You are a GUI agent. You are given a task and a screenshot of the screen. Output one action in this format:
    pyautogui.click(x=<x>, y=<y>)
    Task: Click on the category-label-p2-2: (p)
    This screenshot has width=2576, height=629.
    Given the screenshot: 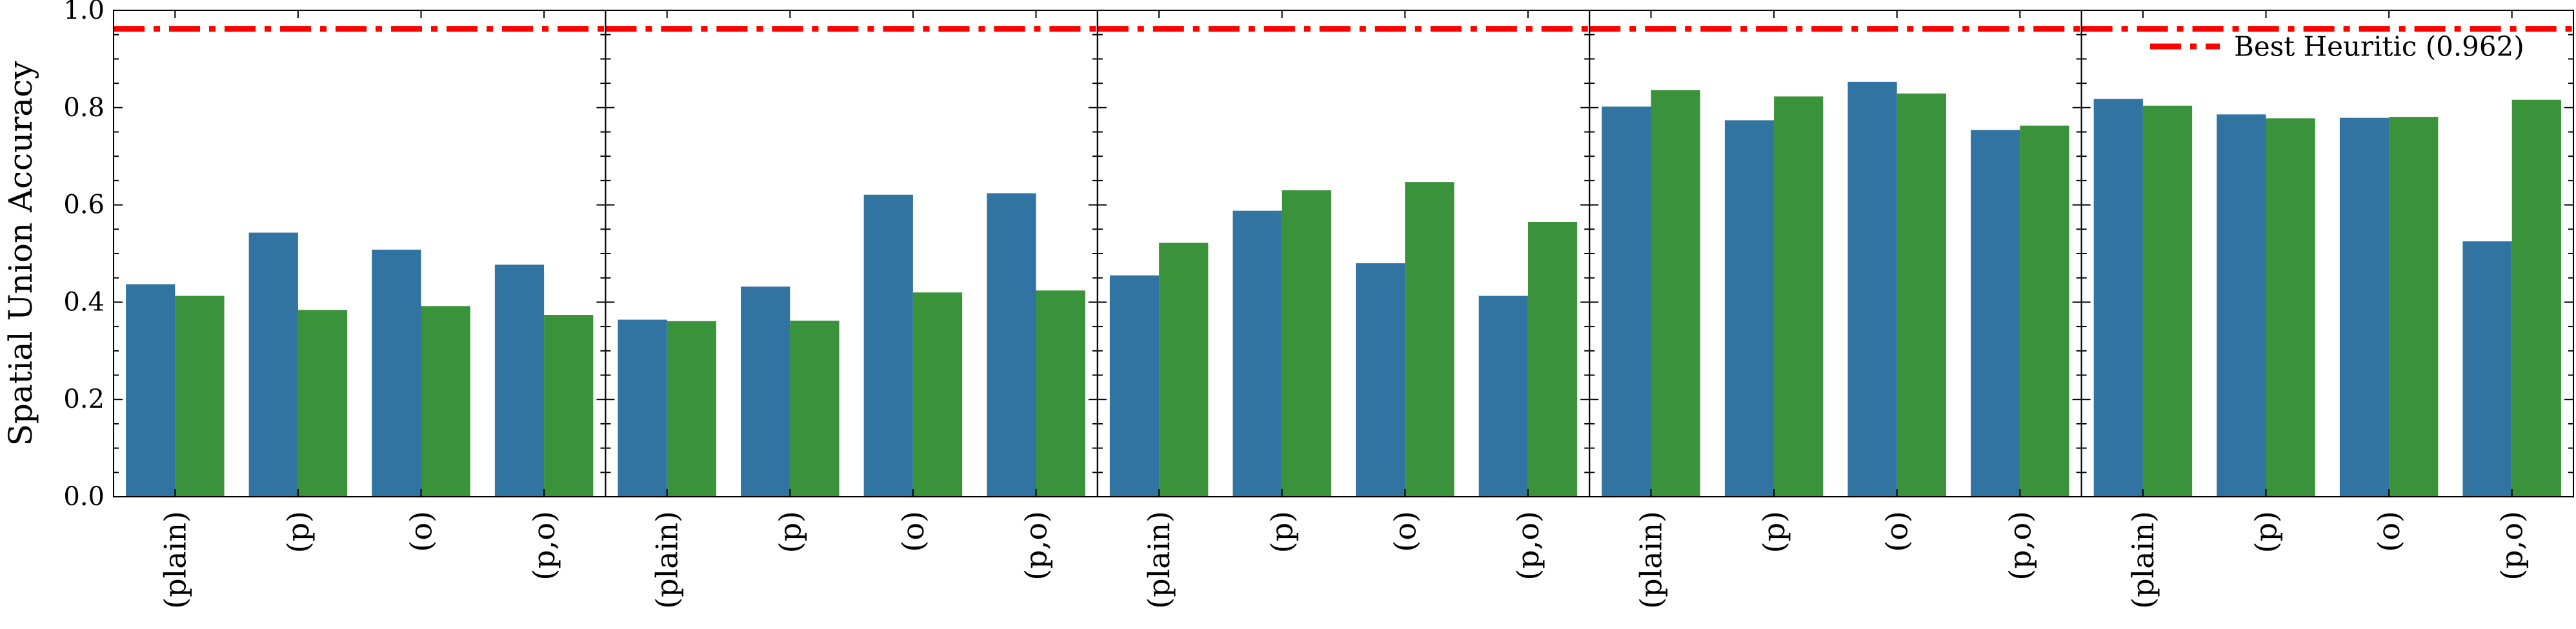 What is the action you would take?
    pyautogui.click(x=789, y=532)
    